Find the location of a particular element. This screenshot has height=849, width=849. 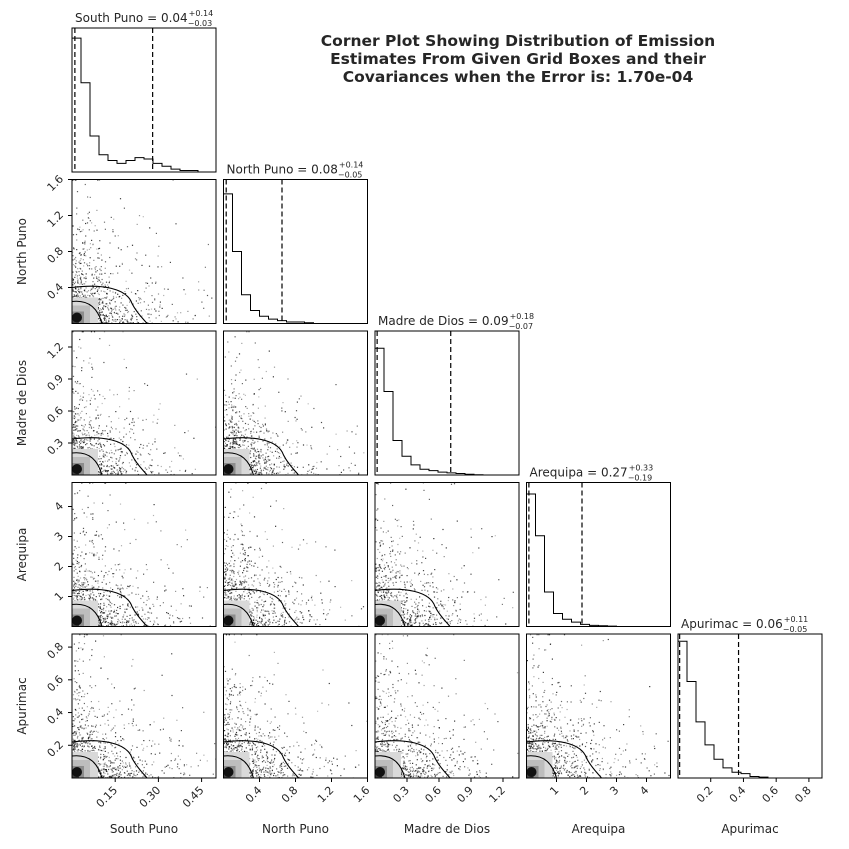

histogram-panel: South Puno = 0.04+0.14 −0.03 is located at coordinates (144, 91).